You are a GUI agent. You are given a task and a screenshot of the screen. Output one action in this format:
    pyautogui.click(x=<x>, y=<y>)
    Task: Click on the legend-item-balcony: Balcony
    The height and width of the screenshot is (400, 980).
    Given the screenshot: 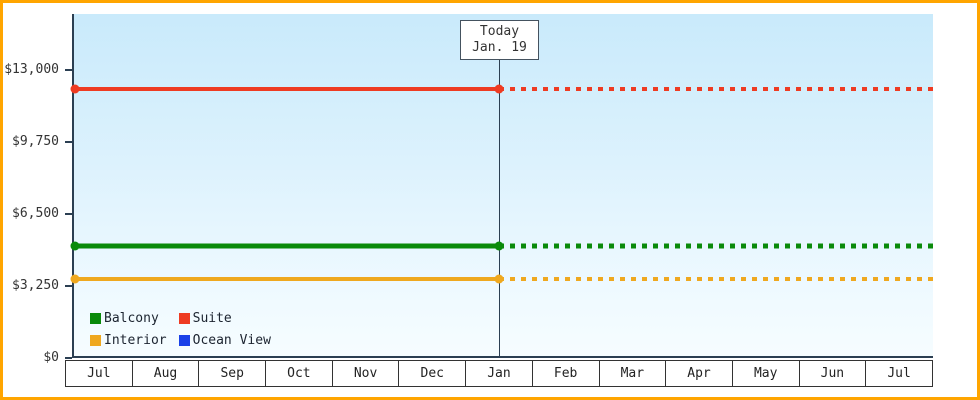 What is the action you would take?
    pyautogui.click(x=128, y=318)
    